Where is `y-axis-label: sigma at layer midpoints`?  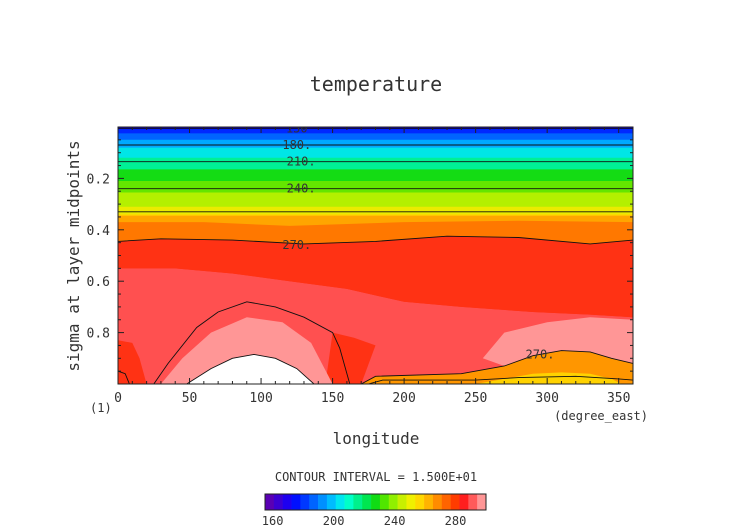
y-axis-label: sigma at layer midpoints is located at coordinates (73, 255).